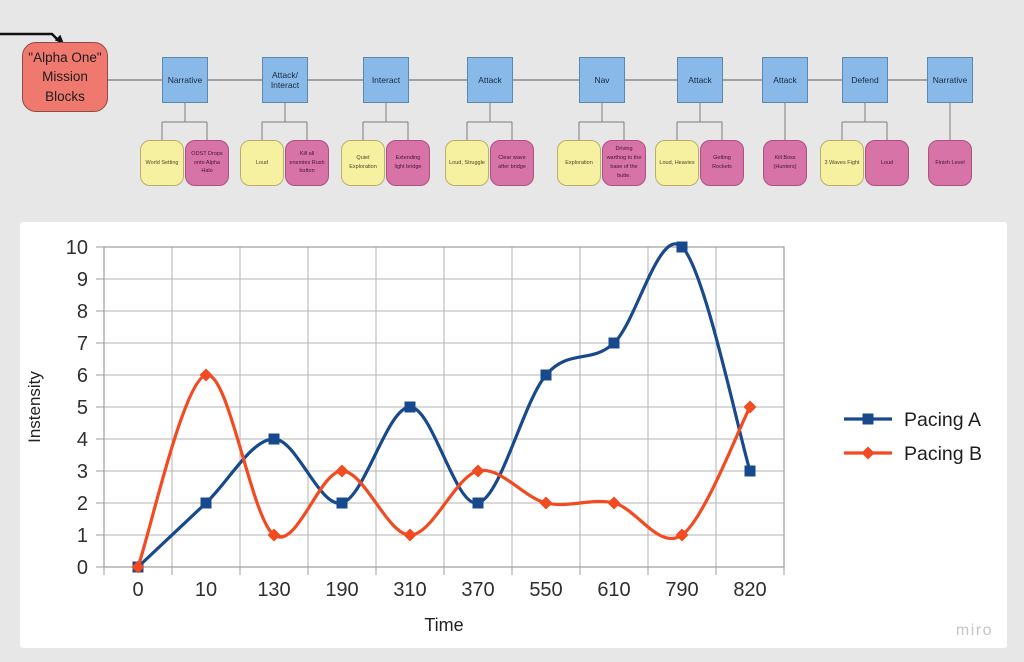 The image size is (1024, 662). I want to click on y-tick-label: 9, so click(82, 280).